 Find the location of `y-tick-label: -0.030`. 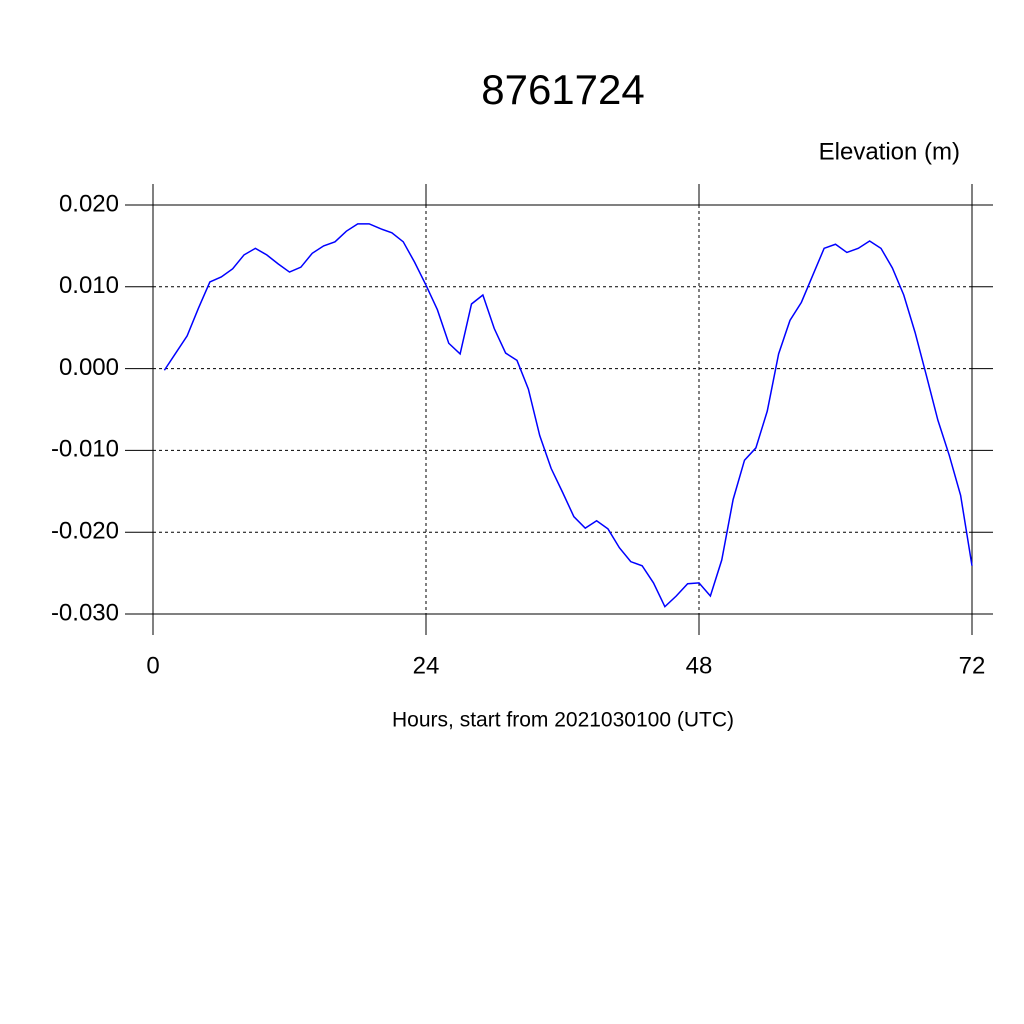

y-tick-label: -0.030 is located at coordinates (85, 612).